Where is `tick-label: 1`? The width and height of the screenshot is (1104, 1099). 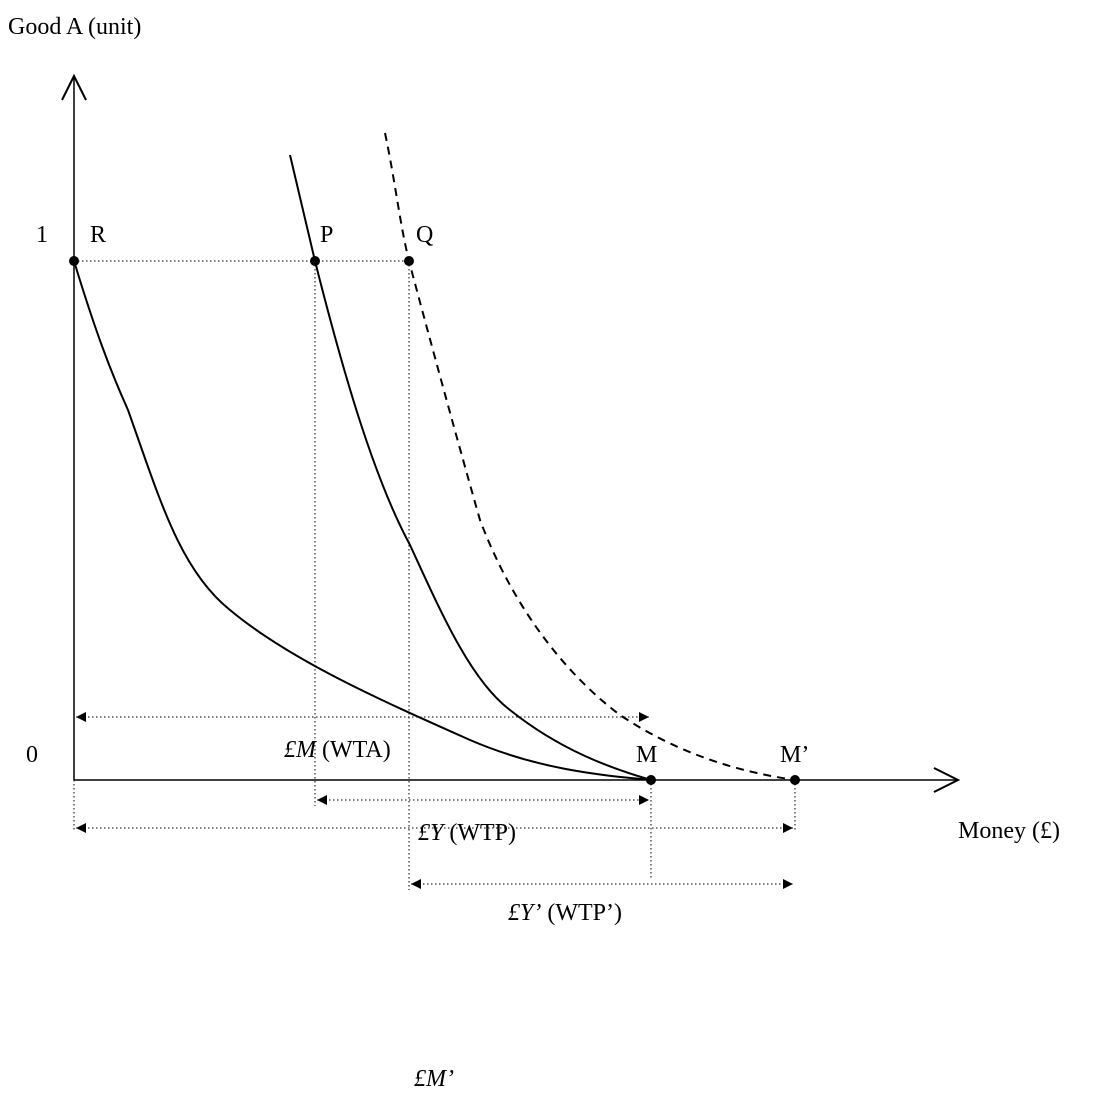
tick-label: 1 is located at coordinates (42, 235).